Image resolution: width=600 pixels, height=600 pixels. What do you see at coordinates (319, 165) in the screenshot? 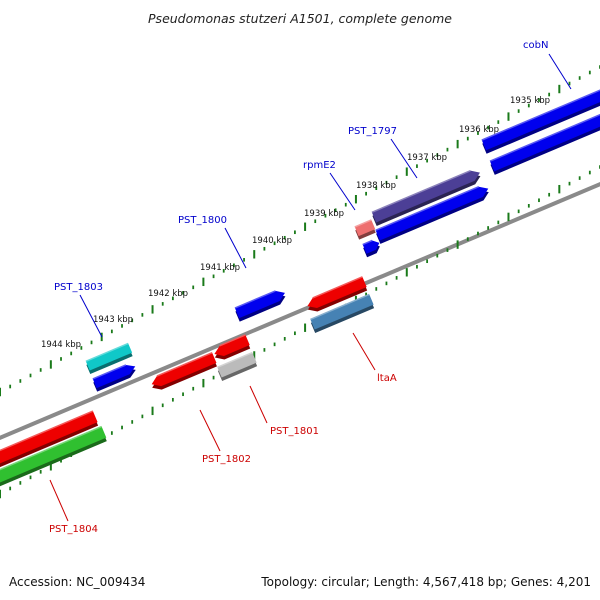
I see `gene-label-rpme2: rpmE2` at bounding box center [319, 165].